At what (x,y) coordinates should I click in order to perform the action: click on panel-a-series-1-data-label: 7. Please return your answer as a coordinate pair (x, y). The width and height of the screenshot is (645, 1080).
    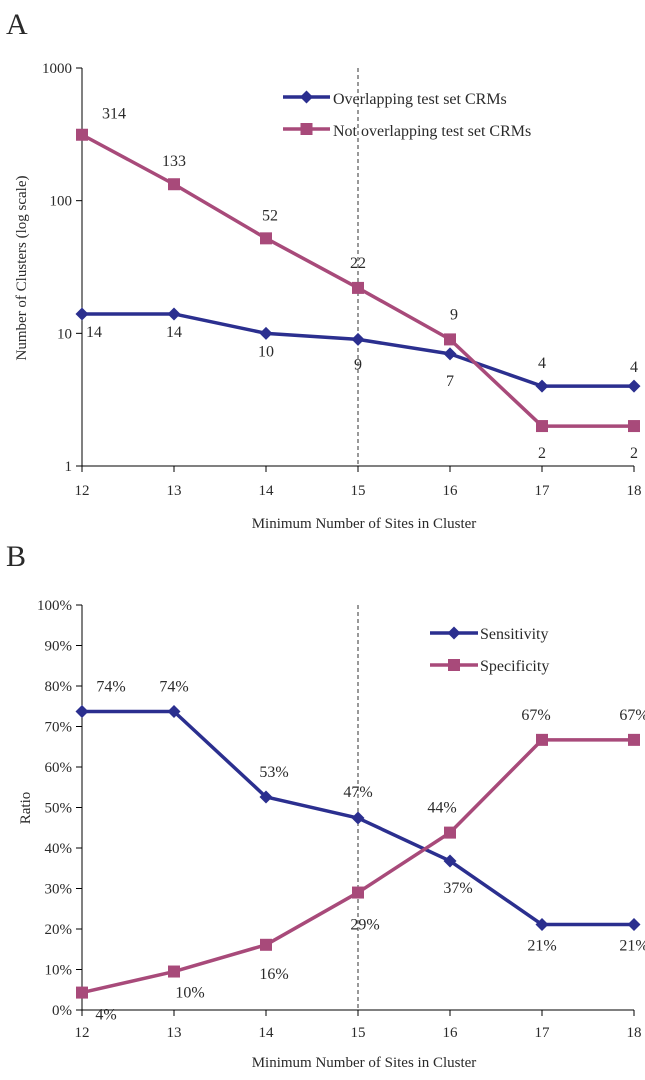
    Looking at the image, I should click on (450, 381).